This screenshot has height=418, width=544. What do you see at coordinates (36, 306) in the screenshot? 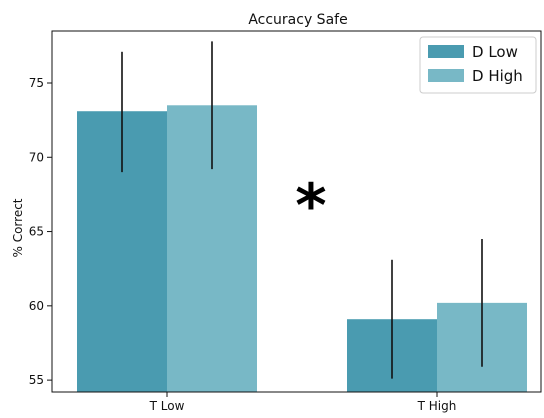
I see `y-tick-label: 60` at bounding box center [36, 306].